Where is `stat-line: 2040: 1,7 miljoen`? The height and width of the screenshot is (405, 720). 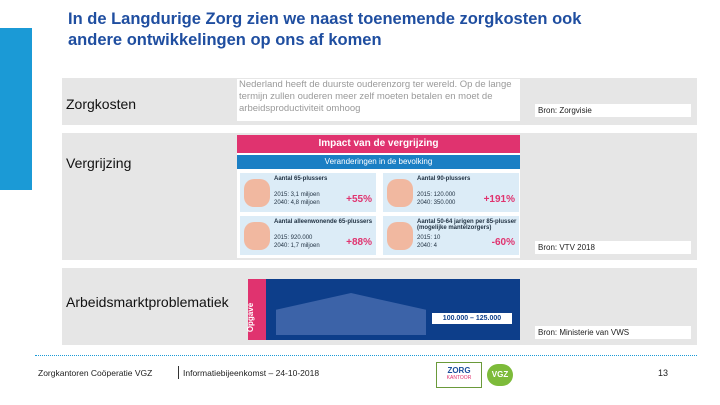 stat-line: 2040: 1,7 miljoen is located at coordinates (297, 246).